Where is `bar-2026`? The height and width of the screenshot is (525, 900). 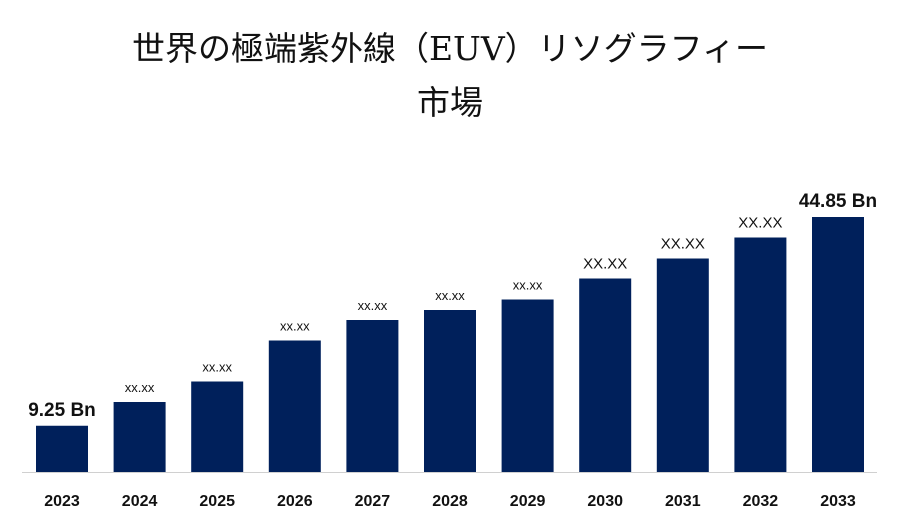
bar-2026 is located at coordinates (294, 406).